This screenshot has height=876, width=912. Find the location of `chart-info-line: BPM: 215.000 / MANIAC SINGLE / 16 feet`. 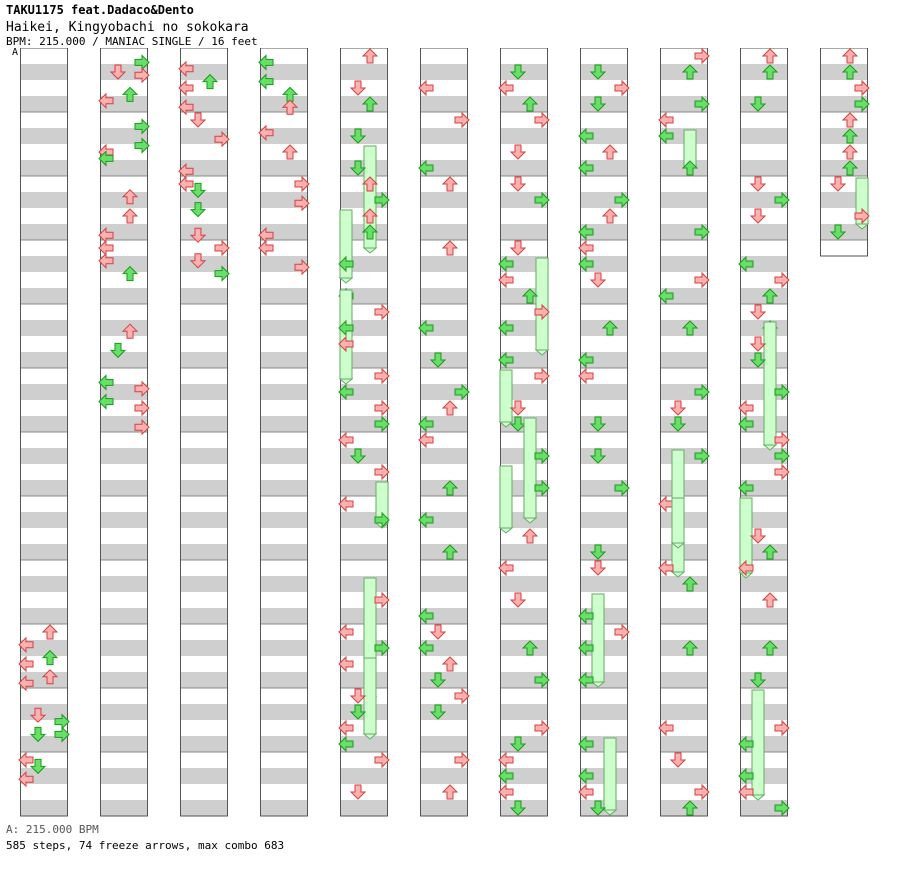

chart-info-line: BPM: 215.000 / MANIAC SINGLE / 16 feet is located at coordinates (132, 41).